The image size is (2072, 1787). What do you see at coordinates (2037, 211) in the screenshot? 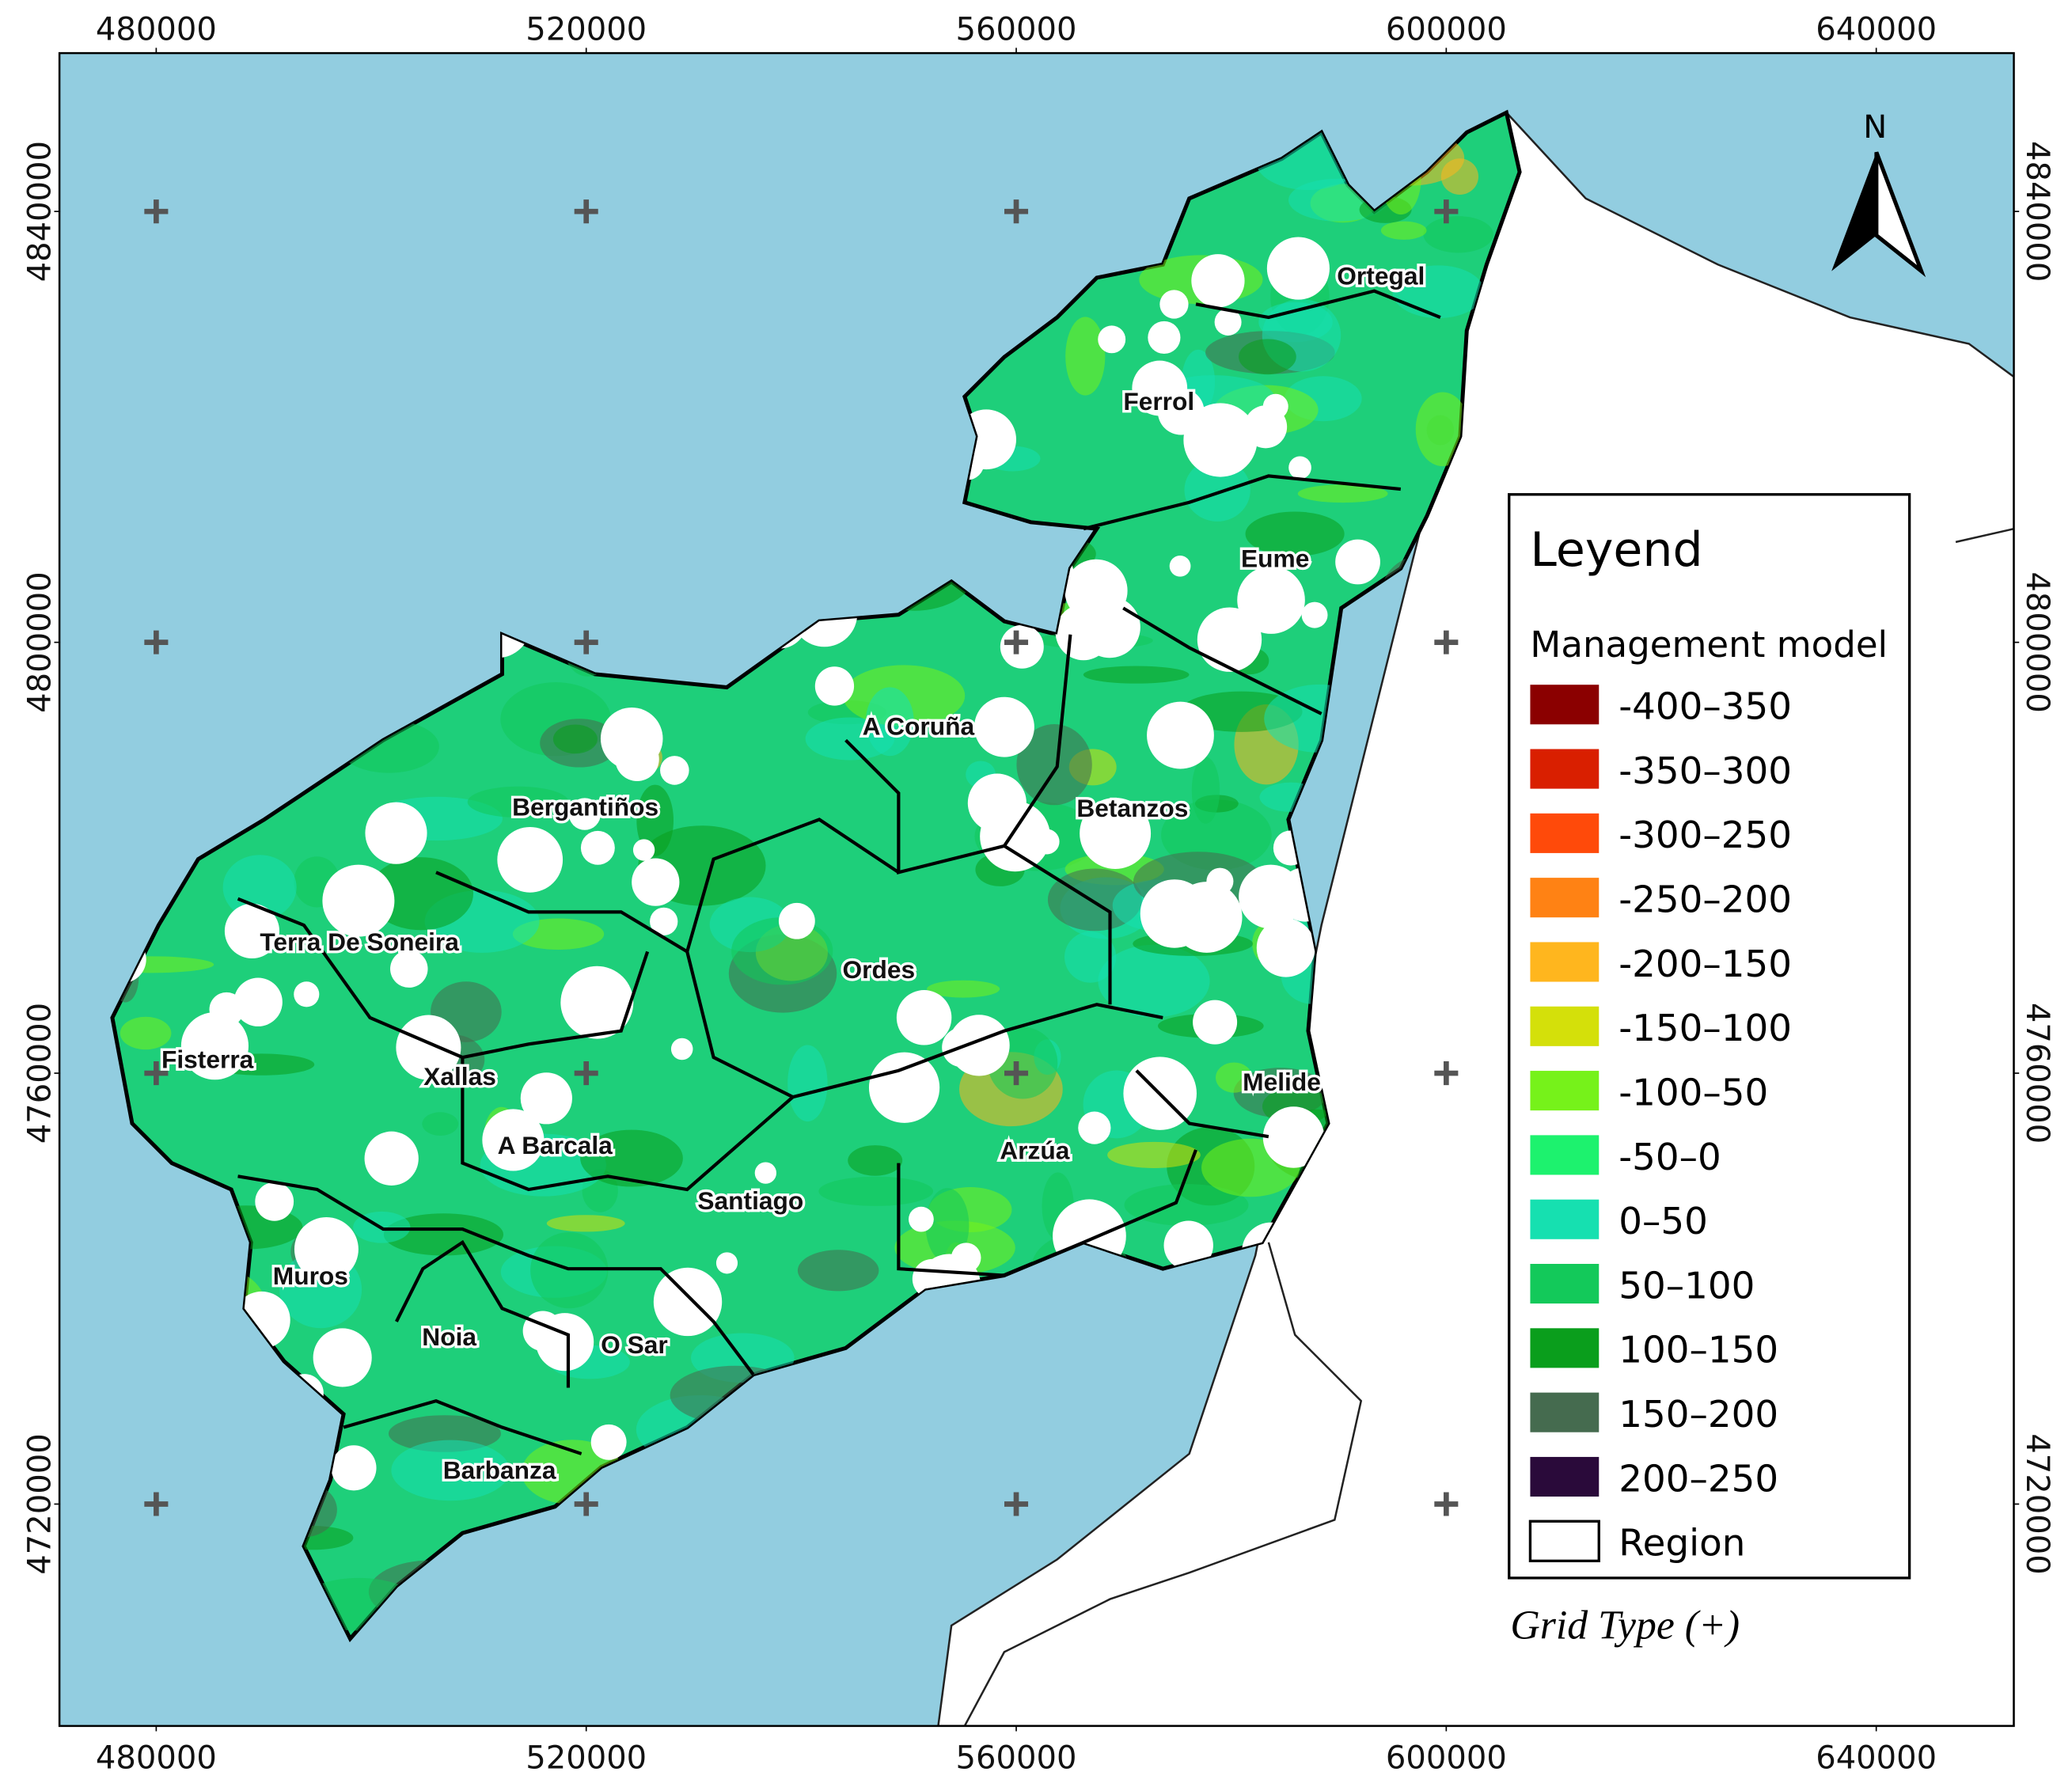
I see `y-tick-label: 4840000` at bounding box center [2037, 211].